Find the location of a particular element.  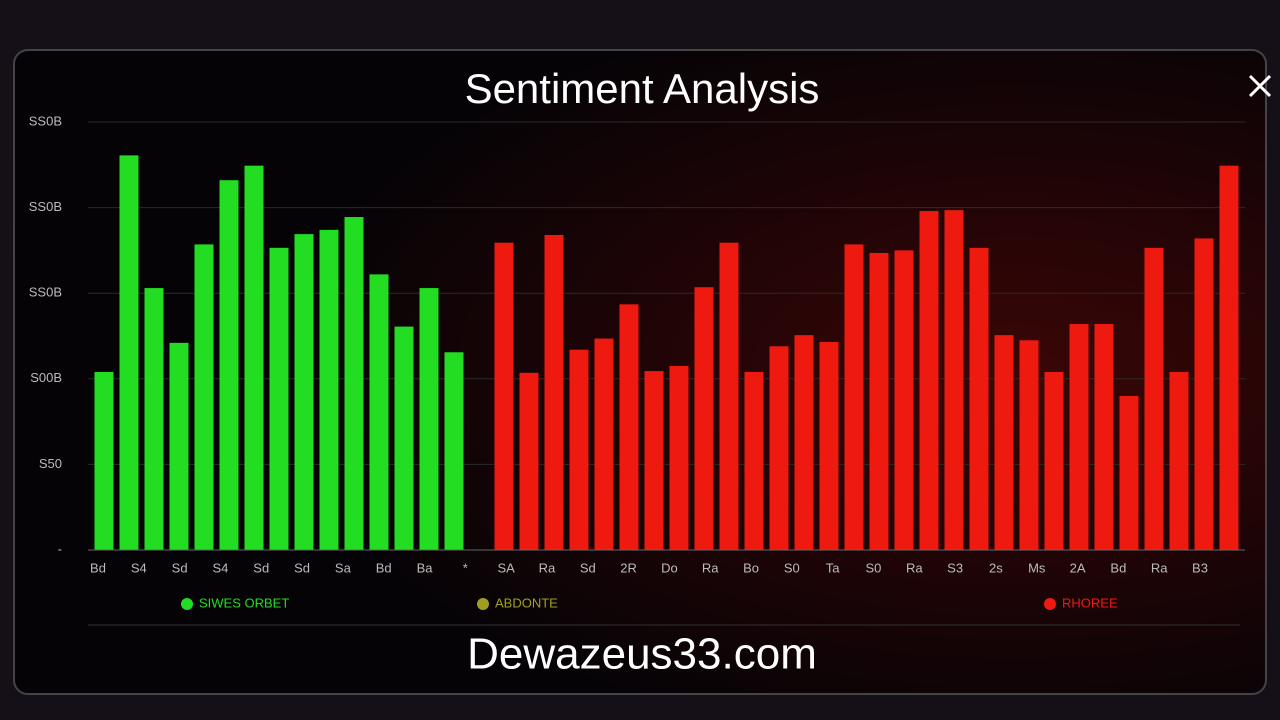

y-tick-label: S00B is located at coordinates (46, 377).